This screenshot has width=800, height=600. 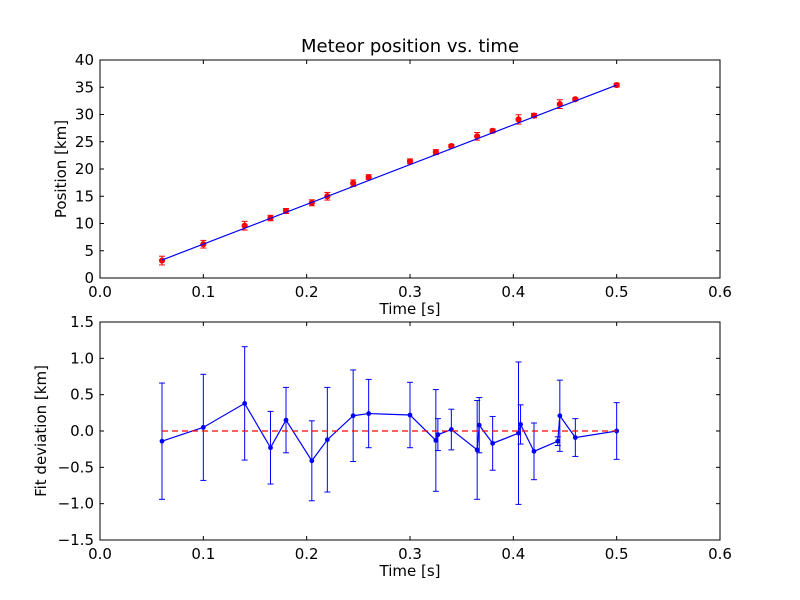 What do you see at coordinates (76, 540) in the screenshot?
I see `deviation-y-tick-label: −1.5` at bounding box center [76, 540].